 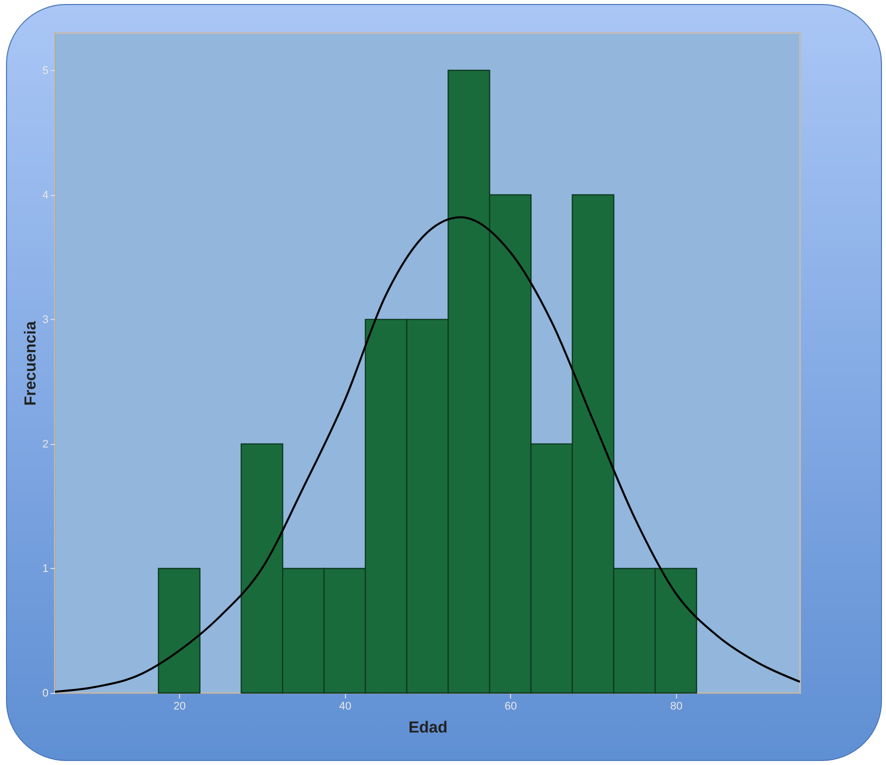 I want to click on x-tick-label: 60, so click(x=510, y=706).